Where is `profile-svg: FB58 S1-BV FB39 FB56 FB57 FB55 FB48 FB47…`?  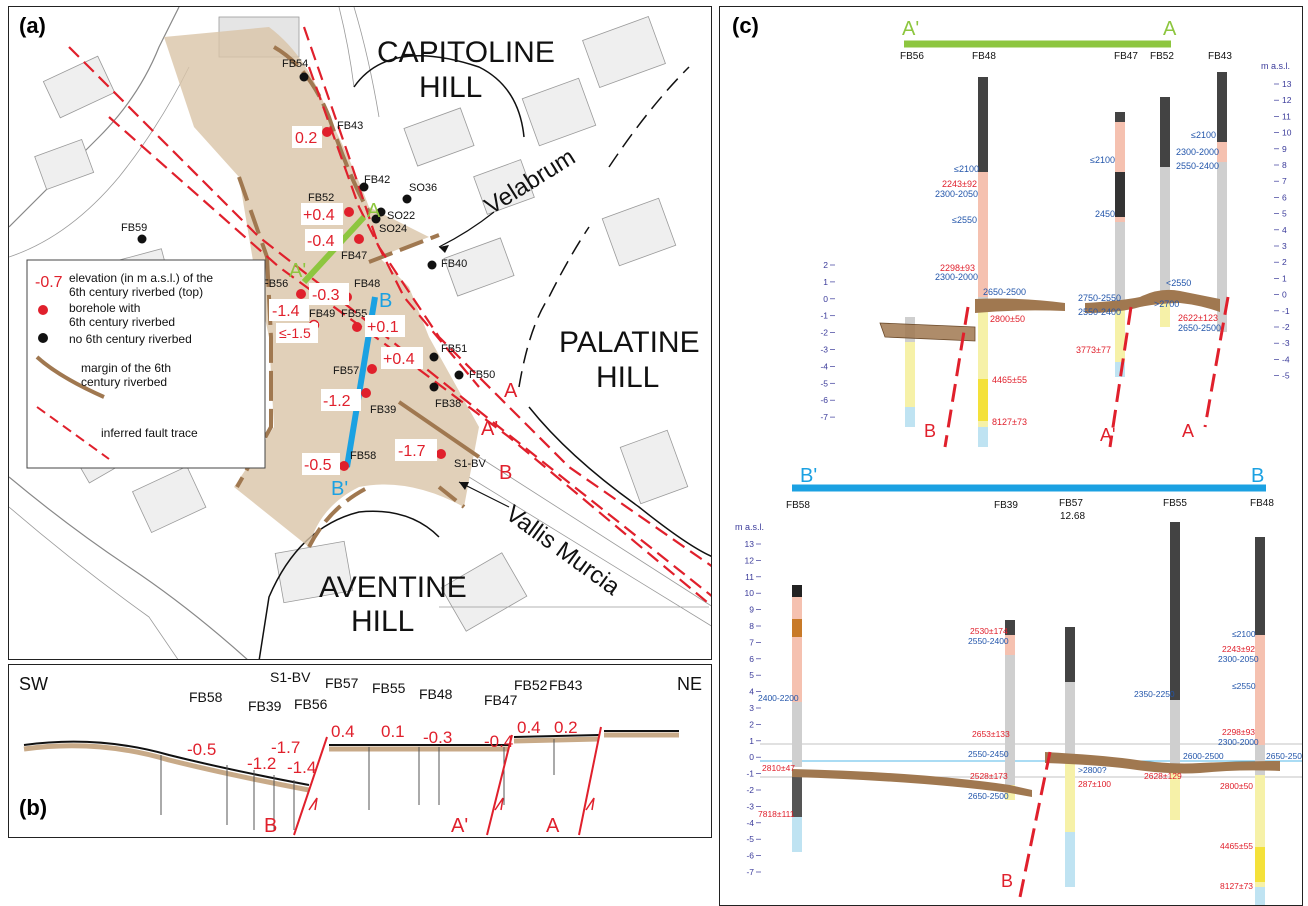 profile-svg: FB58 S1-BV FB39 FB56 FB57 FB55 FB48 FB47… is located at coordinates (360, 753).